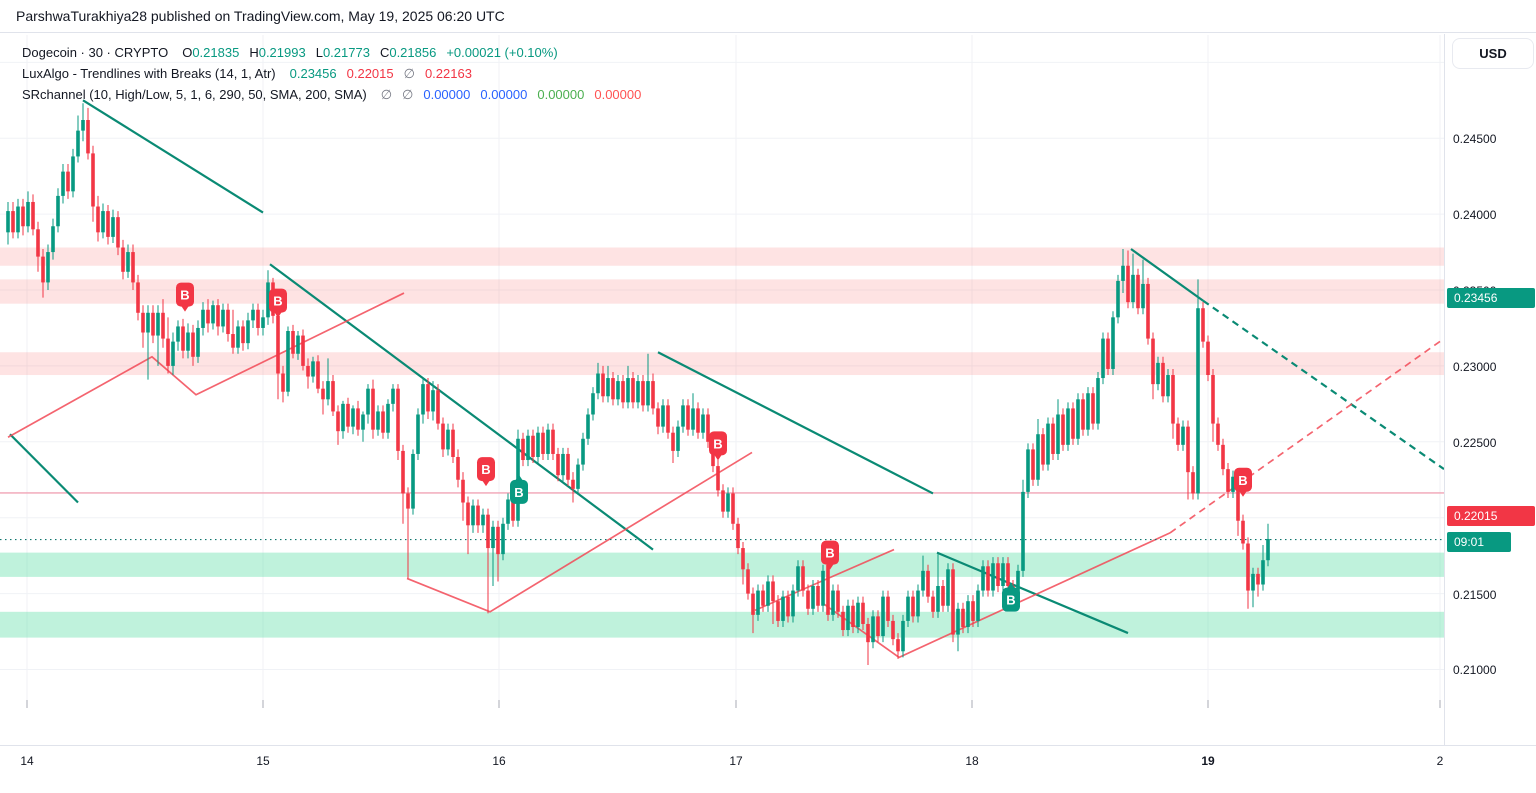 Image resolution: width=1536 pixels, height=793 pixels. Describe the element at coordinates (972, 761) in the screenshot. I see `time-axis-label: 18` at that location.